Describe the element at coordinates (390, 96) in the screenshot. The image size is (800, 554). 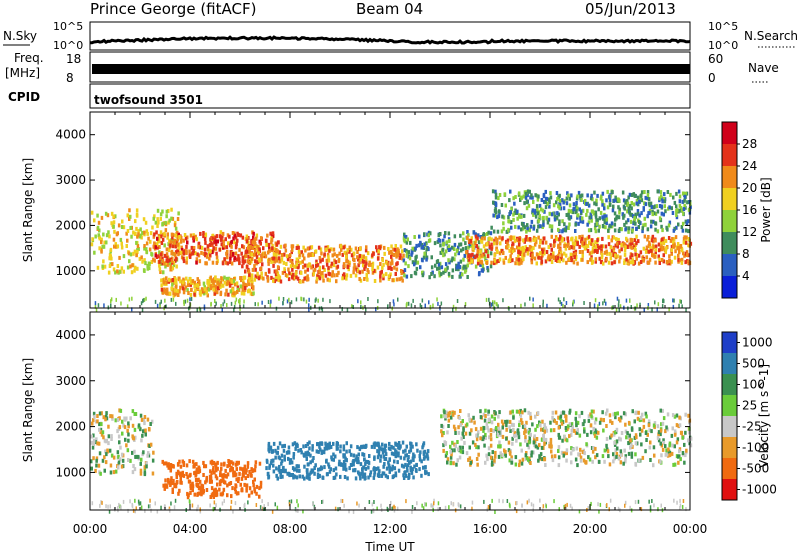
I see `cpid-strip-frame` at that location.